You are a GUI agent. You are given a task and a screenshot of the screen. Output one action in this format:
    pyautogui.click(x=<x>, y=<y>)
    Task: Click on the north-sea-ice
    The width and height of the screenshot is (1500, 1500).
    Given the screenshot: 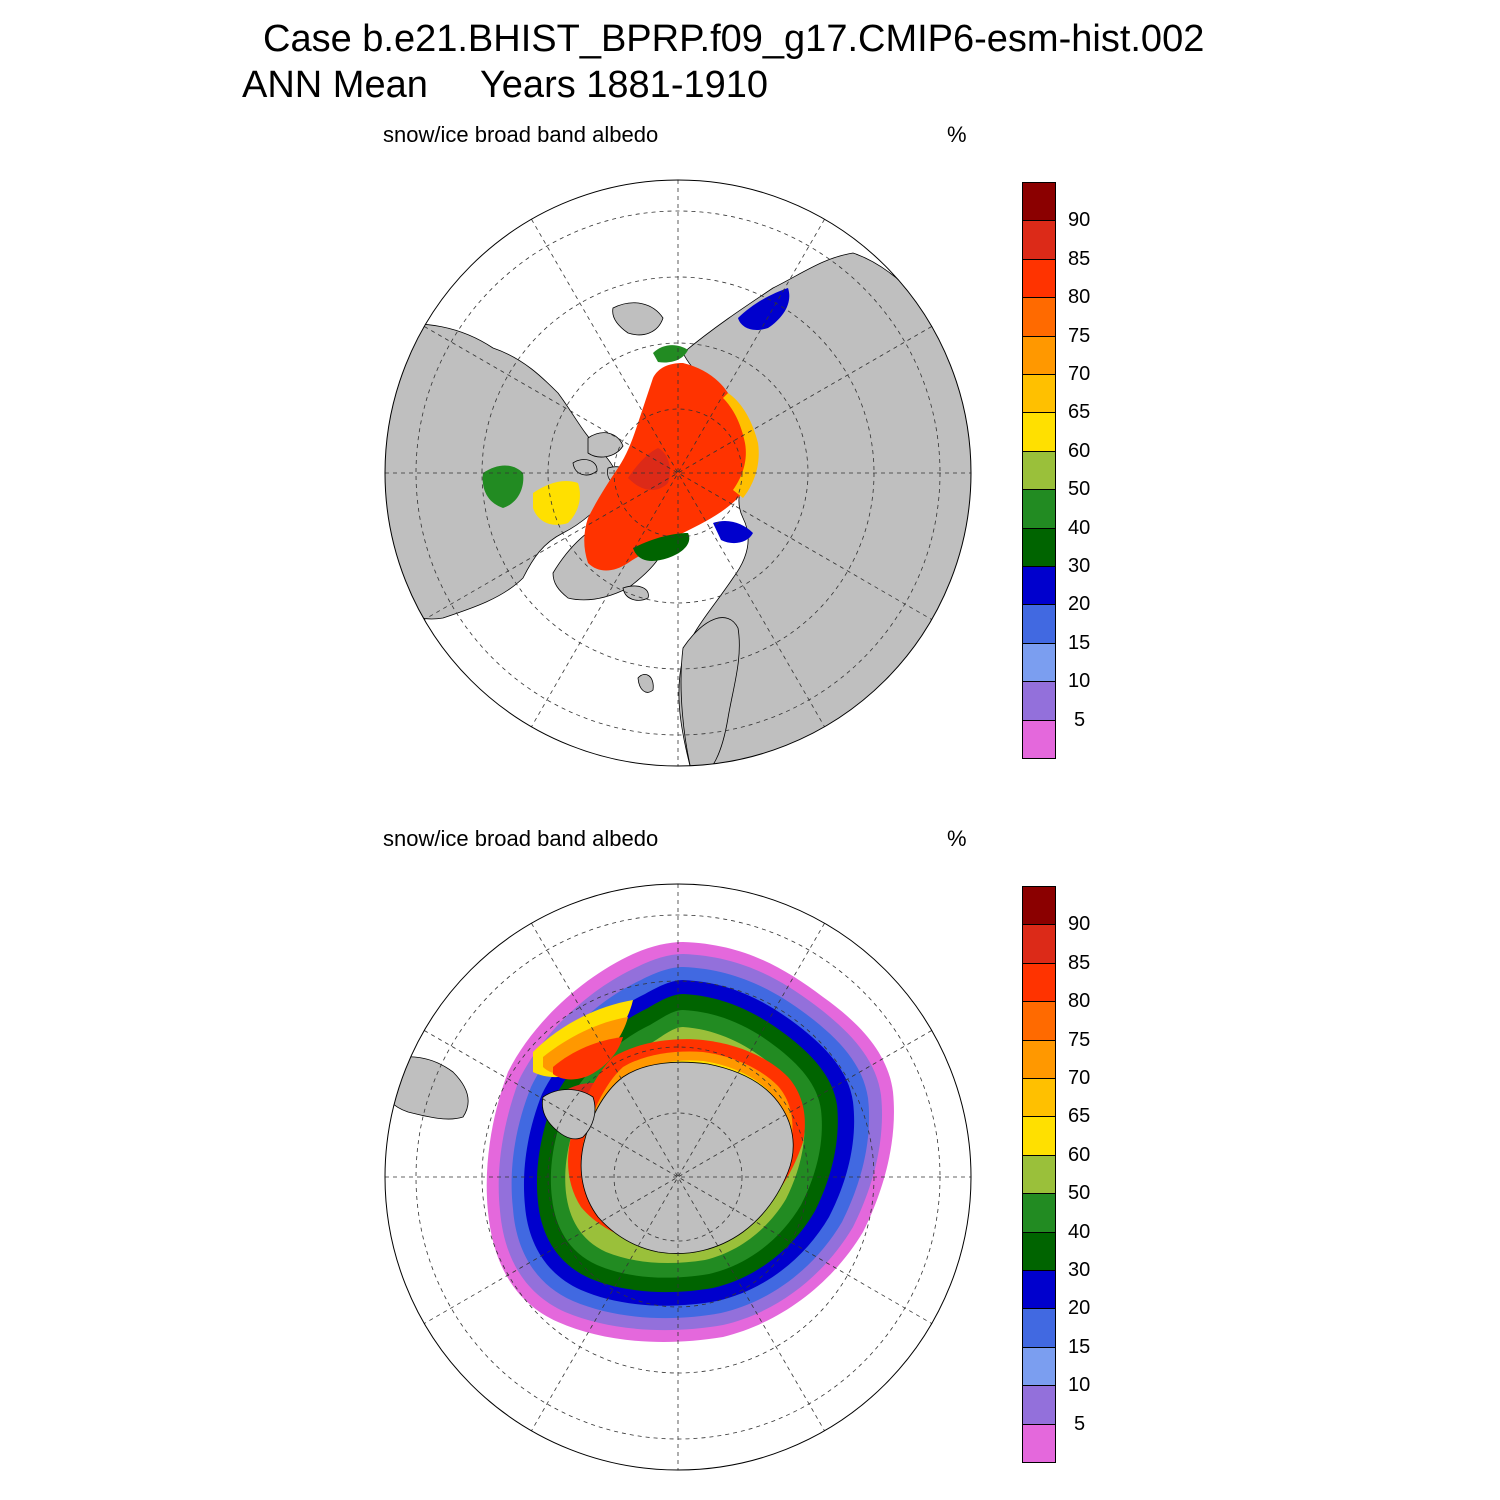 What is the action you would take?
    pyautogui.click(x=636, y=429)
    